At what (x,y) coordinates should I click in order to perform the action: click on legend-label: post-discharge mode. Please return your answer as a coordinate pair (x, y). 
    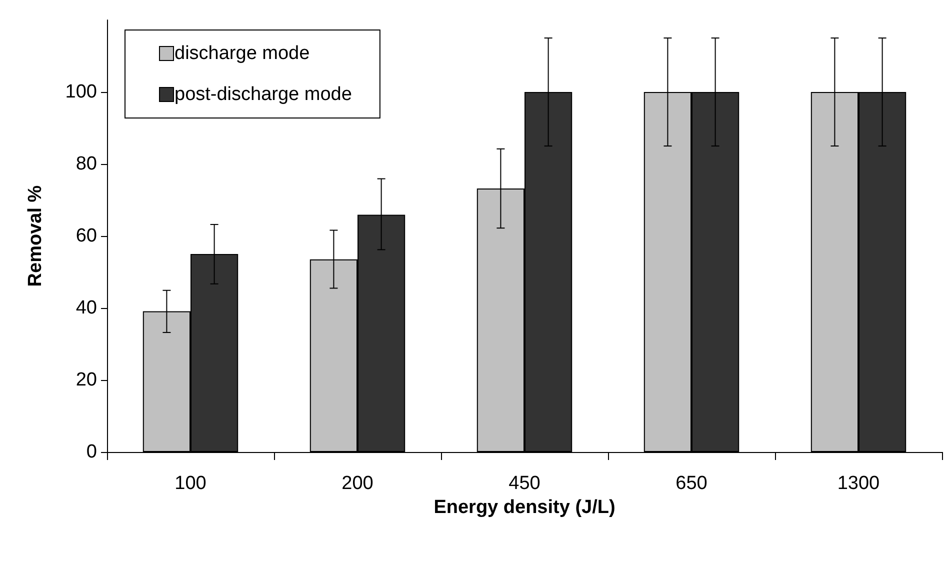
    Looking at the image, I should click on (263, 94).